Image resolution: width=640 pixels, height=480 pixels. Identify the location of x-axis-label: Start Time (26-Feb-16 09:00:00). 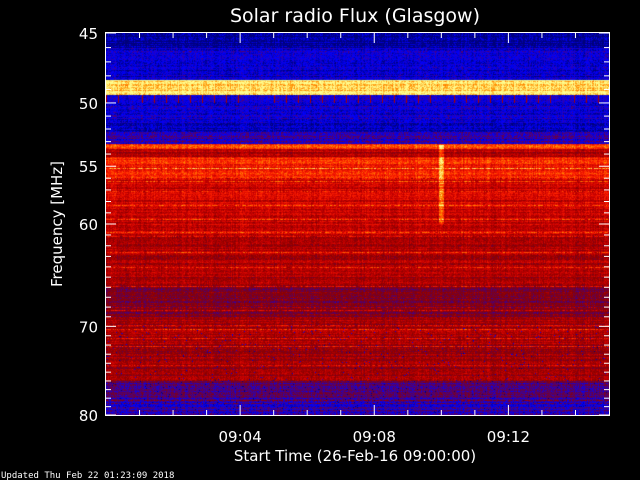
(355, 456).